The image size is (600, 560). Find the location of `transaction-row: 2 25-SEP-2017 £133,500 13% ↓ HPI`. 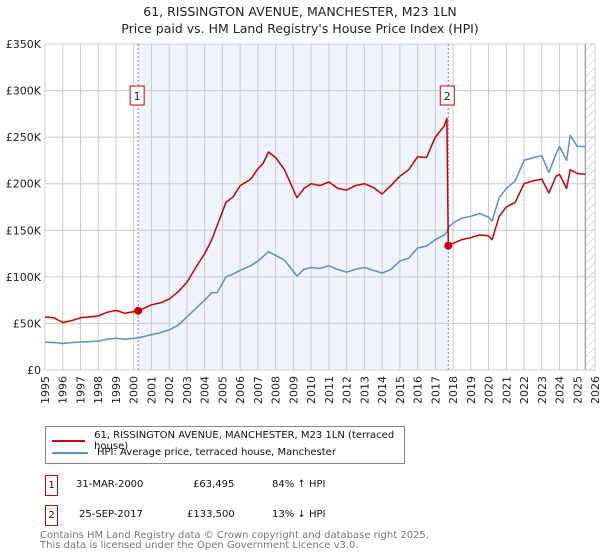

transaction-row: 2 25-SEP-2017 £133,500 13% ↓ HPI is located at coordinates (245, 515).